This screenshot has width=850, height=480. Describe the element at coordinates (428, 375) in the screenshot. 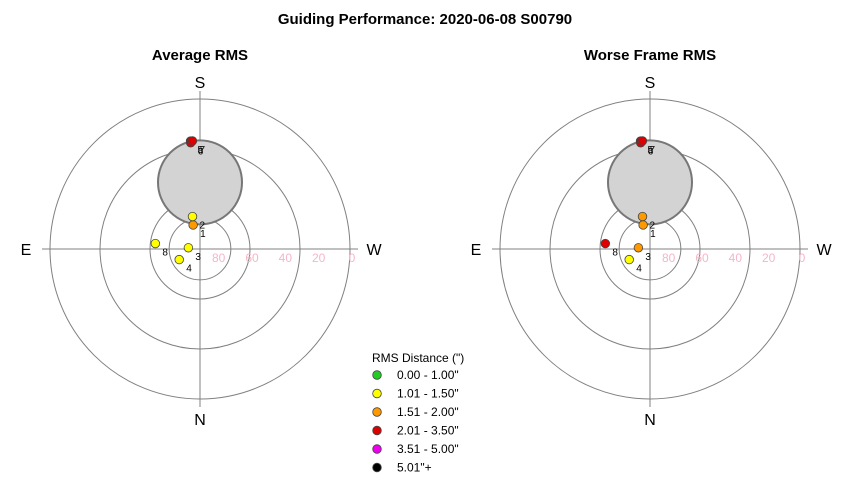

I see `legend-label: 0.00 - 1.00"` at that location.